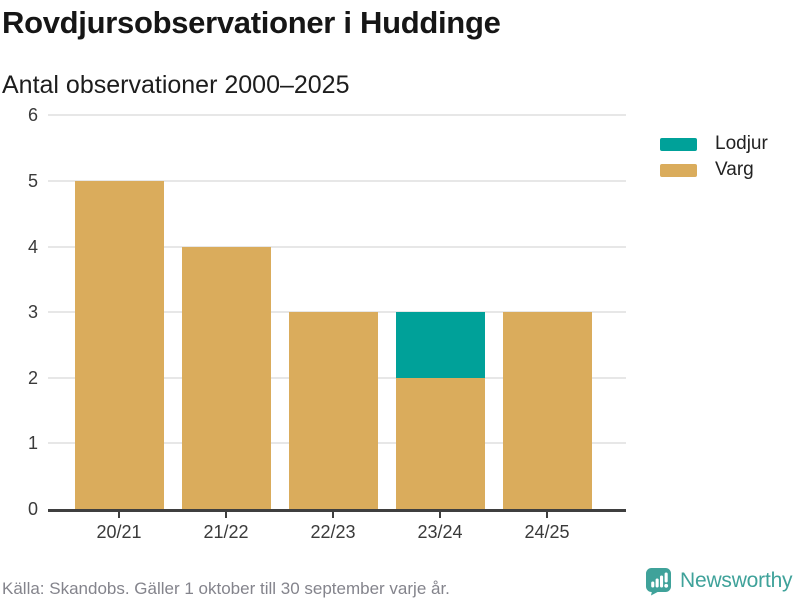 The image size is (800, 600). What do you see at coordinates (32, 509) in the screenshot?
I see `y-axis-label: 0` at bounding box center [32, 509].